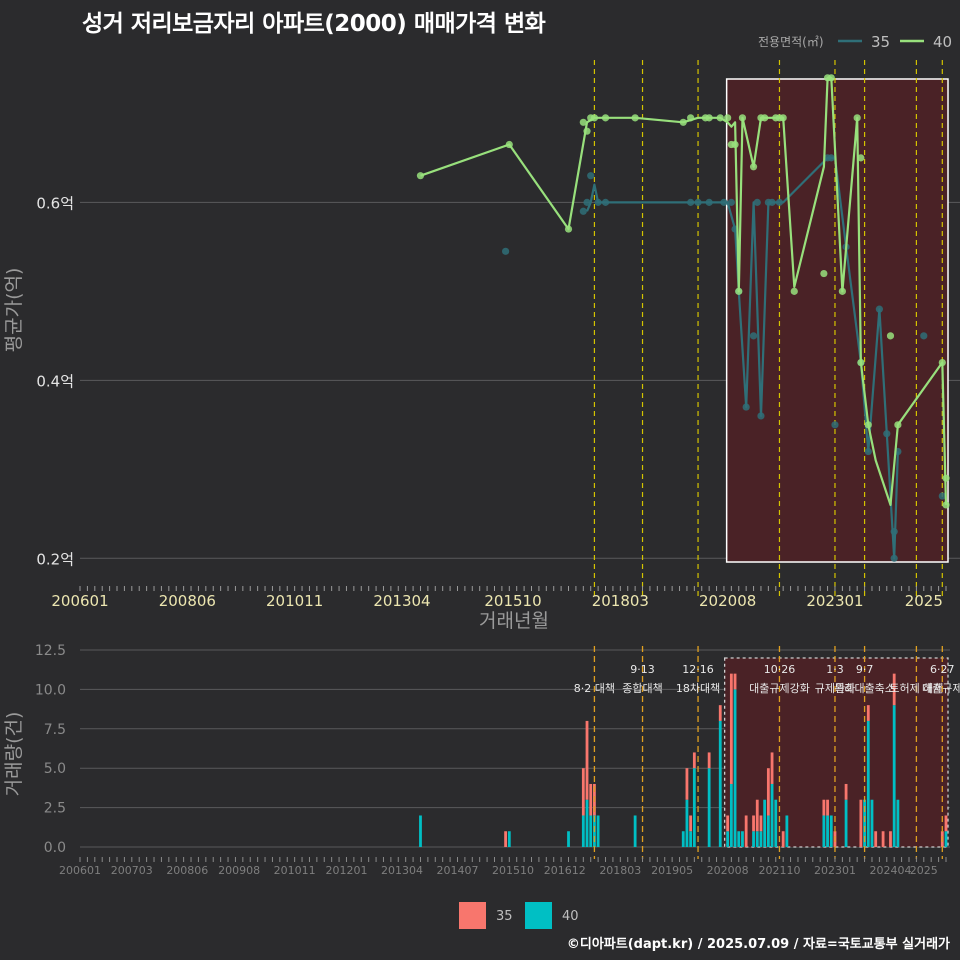 This screenshot has height=960, width=960. Describe the element at coordinates (79, 601) in the screenshot. I see `price-x-tick-label: 200601` at that location.